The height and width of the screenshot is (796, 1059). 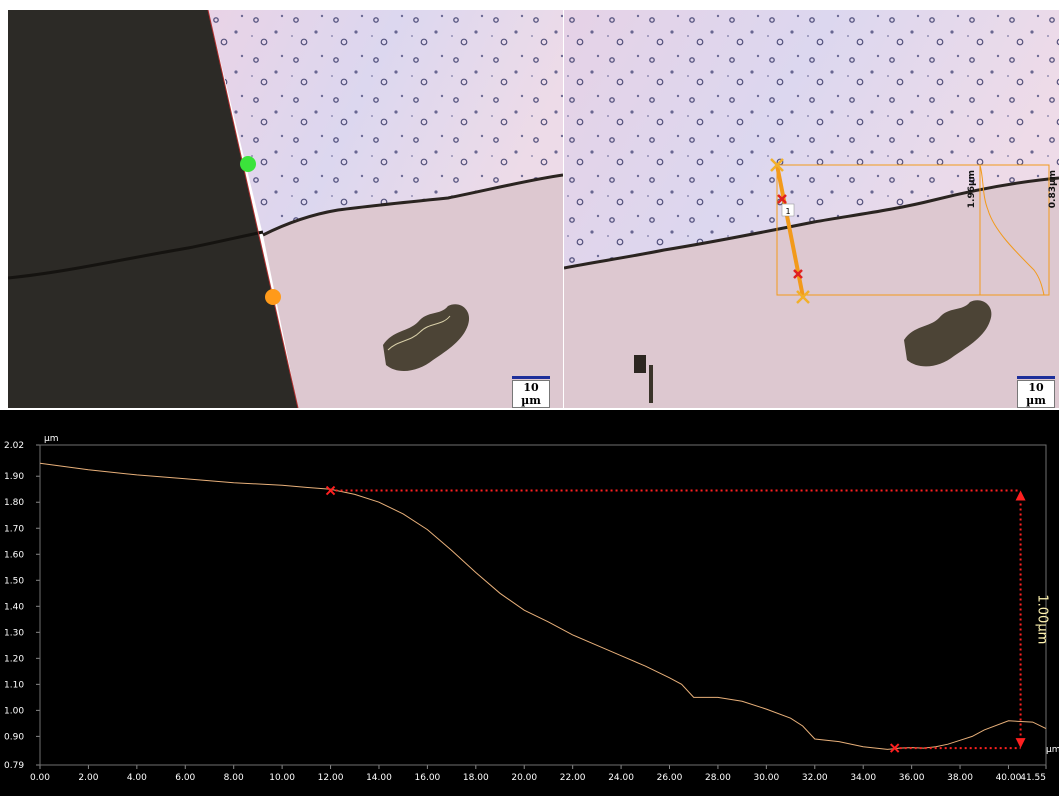 I want to click on y-tick-label: 1.30, so click(x=14, y=633).